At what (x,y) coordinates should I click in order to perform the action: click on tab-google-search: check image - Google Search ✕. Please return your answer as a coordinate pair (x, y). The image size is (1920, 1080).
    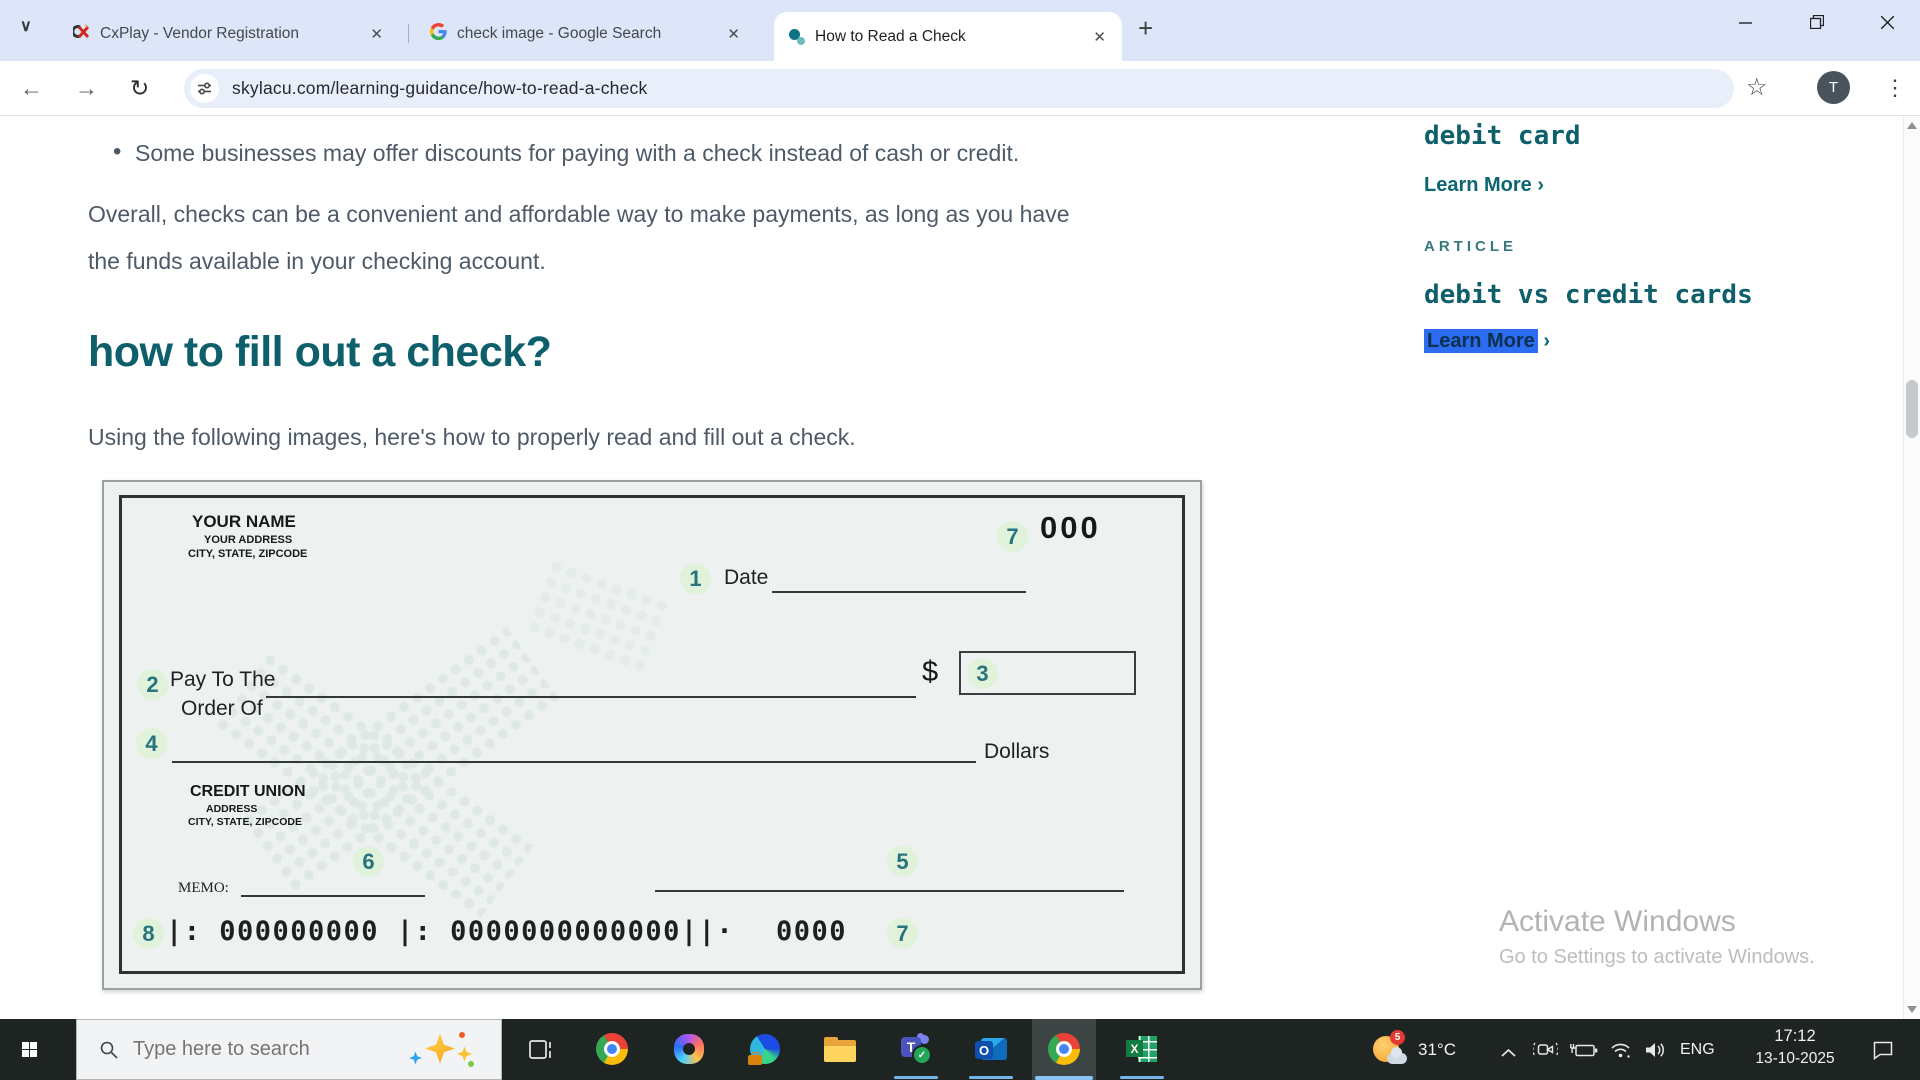
    Looking at the image, I should click on (586, 34).